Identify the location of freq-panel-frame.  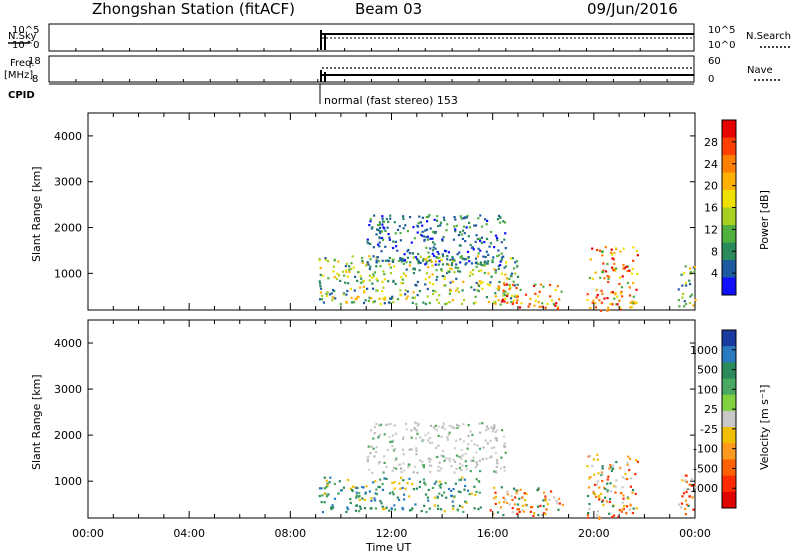
(371, 69).